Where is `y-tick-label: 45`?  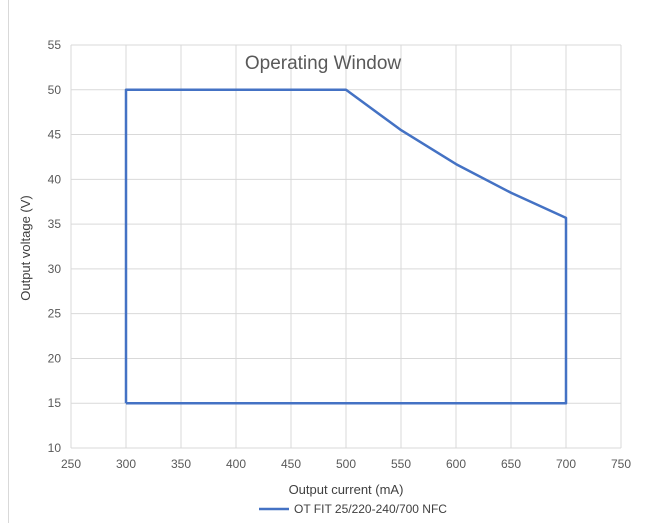 y-tick-label: 45 is located at coordinates (55, 135).